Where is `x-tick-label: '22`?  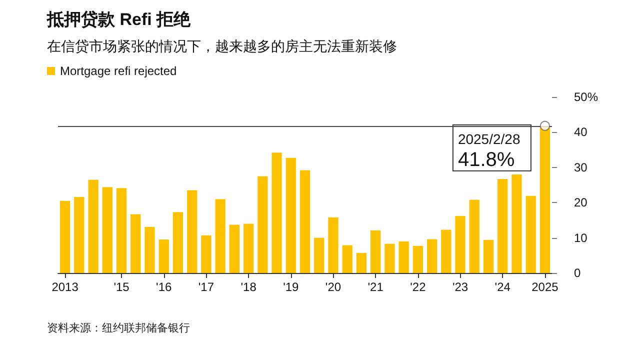
x-tick-label: '22 is located at coordinates (418, 287).